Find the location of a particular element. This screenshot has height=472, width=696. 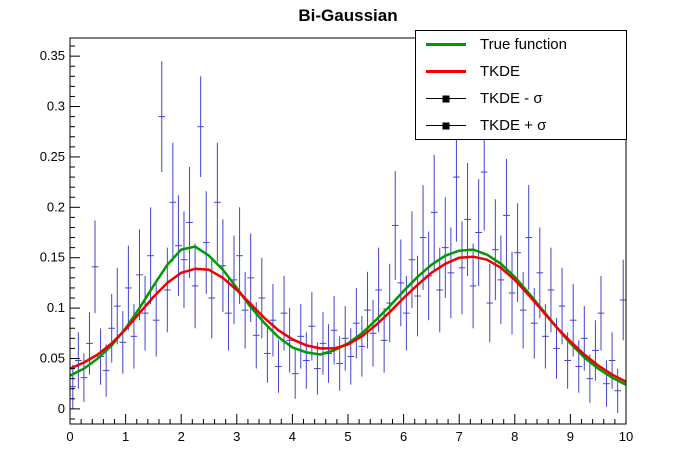

legend-entry: TKDE is located at coordinates (521, 71).